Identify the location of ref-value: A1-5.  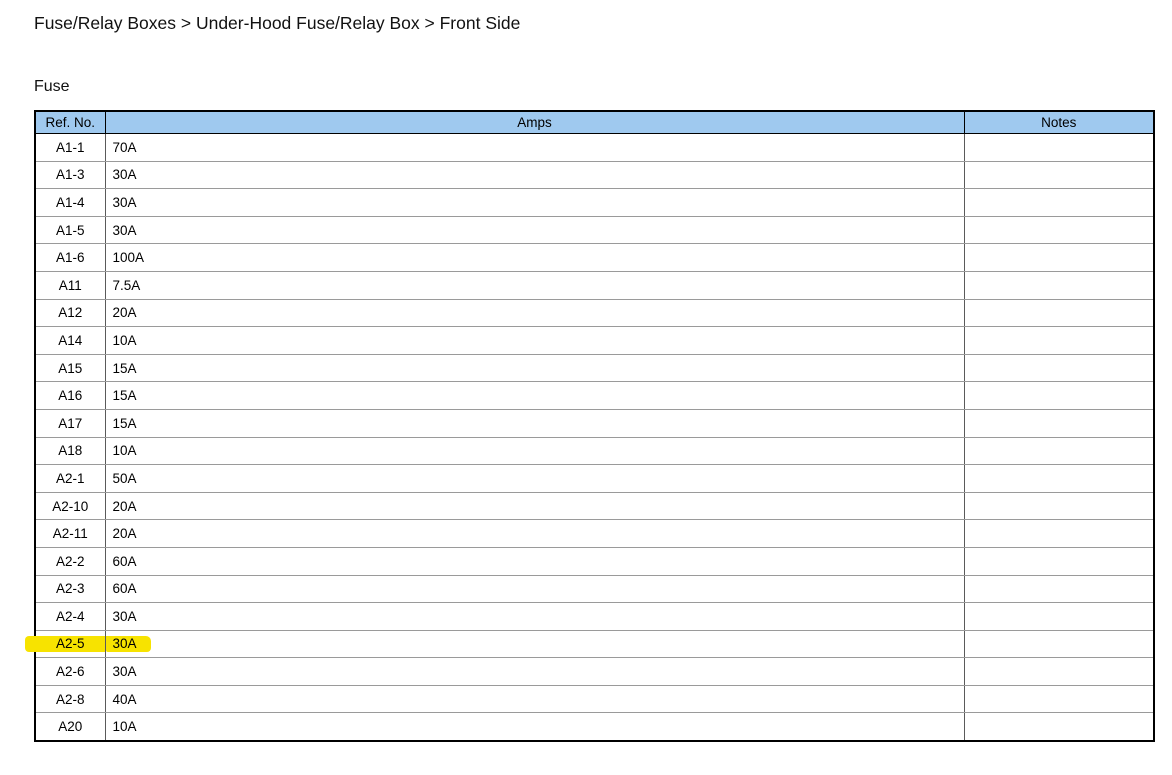
(70, 230).